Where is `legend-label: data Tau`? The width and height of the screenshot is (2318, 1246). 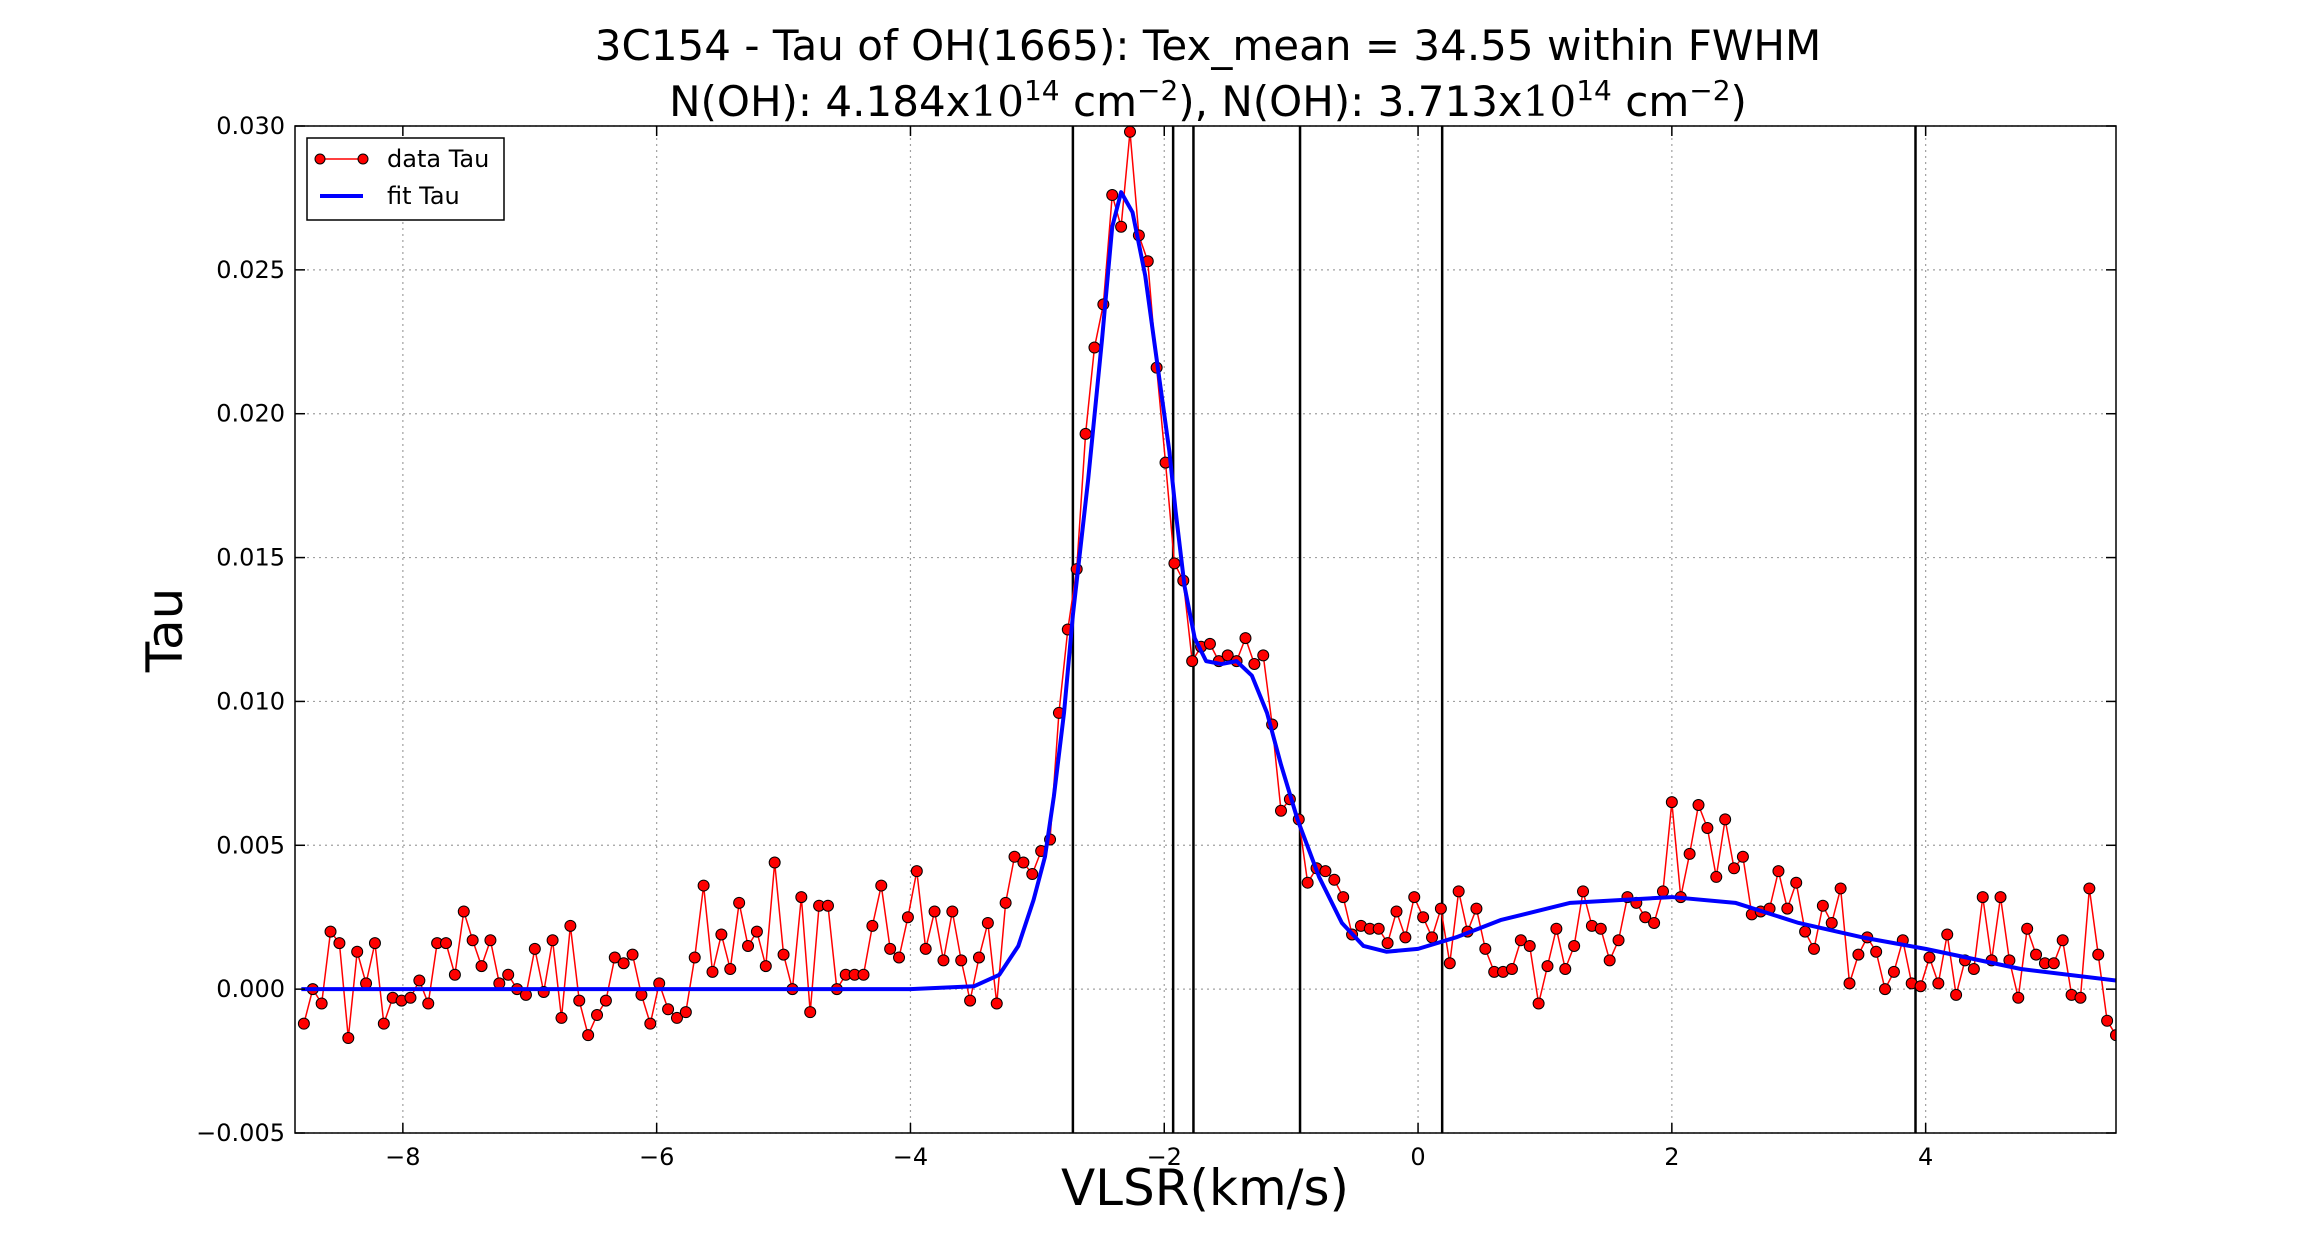
legend-label: data Tau is located at coordinates (438, 159).